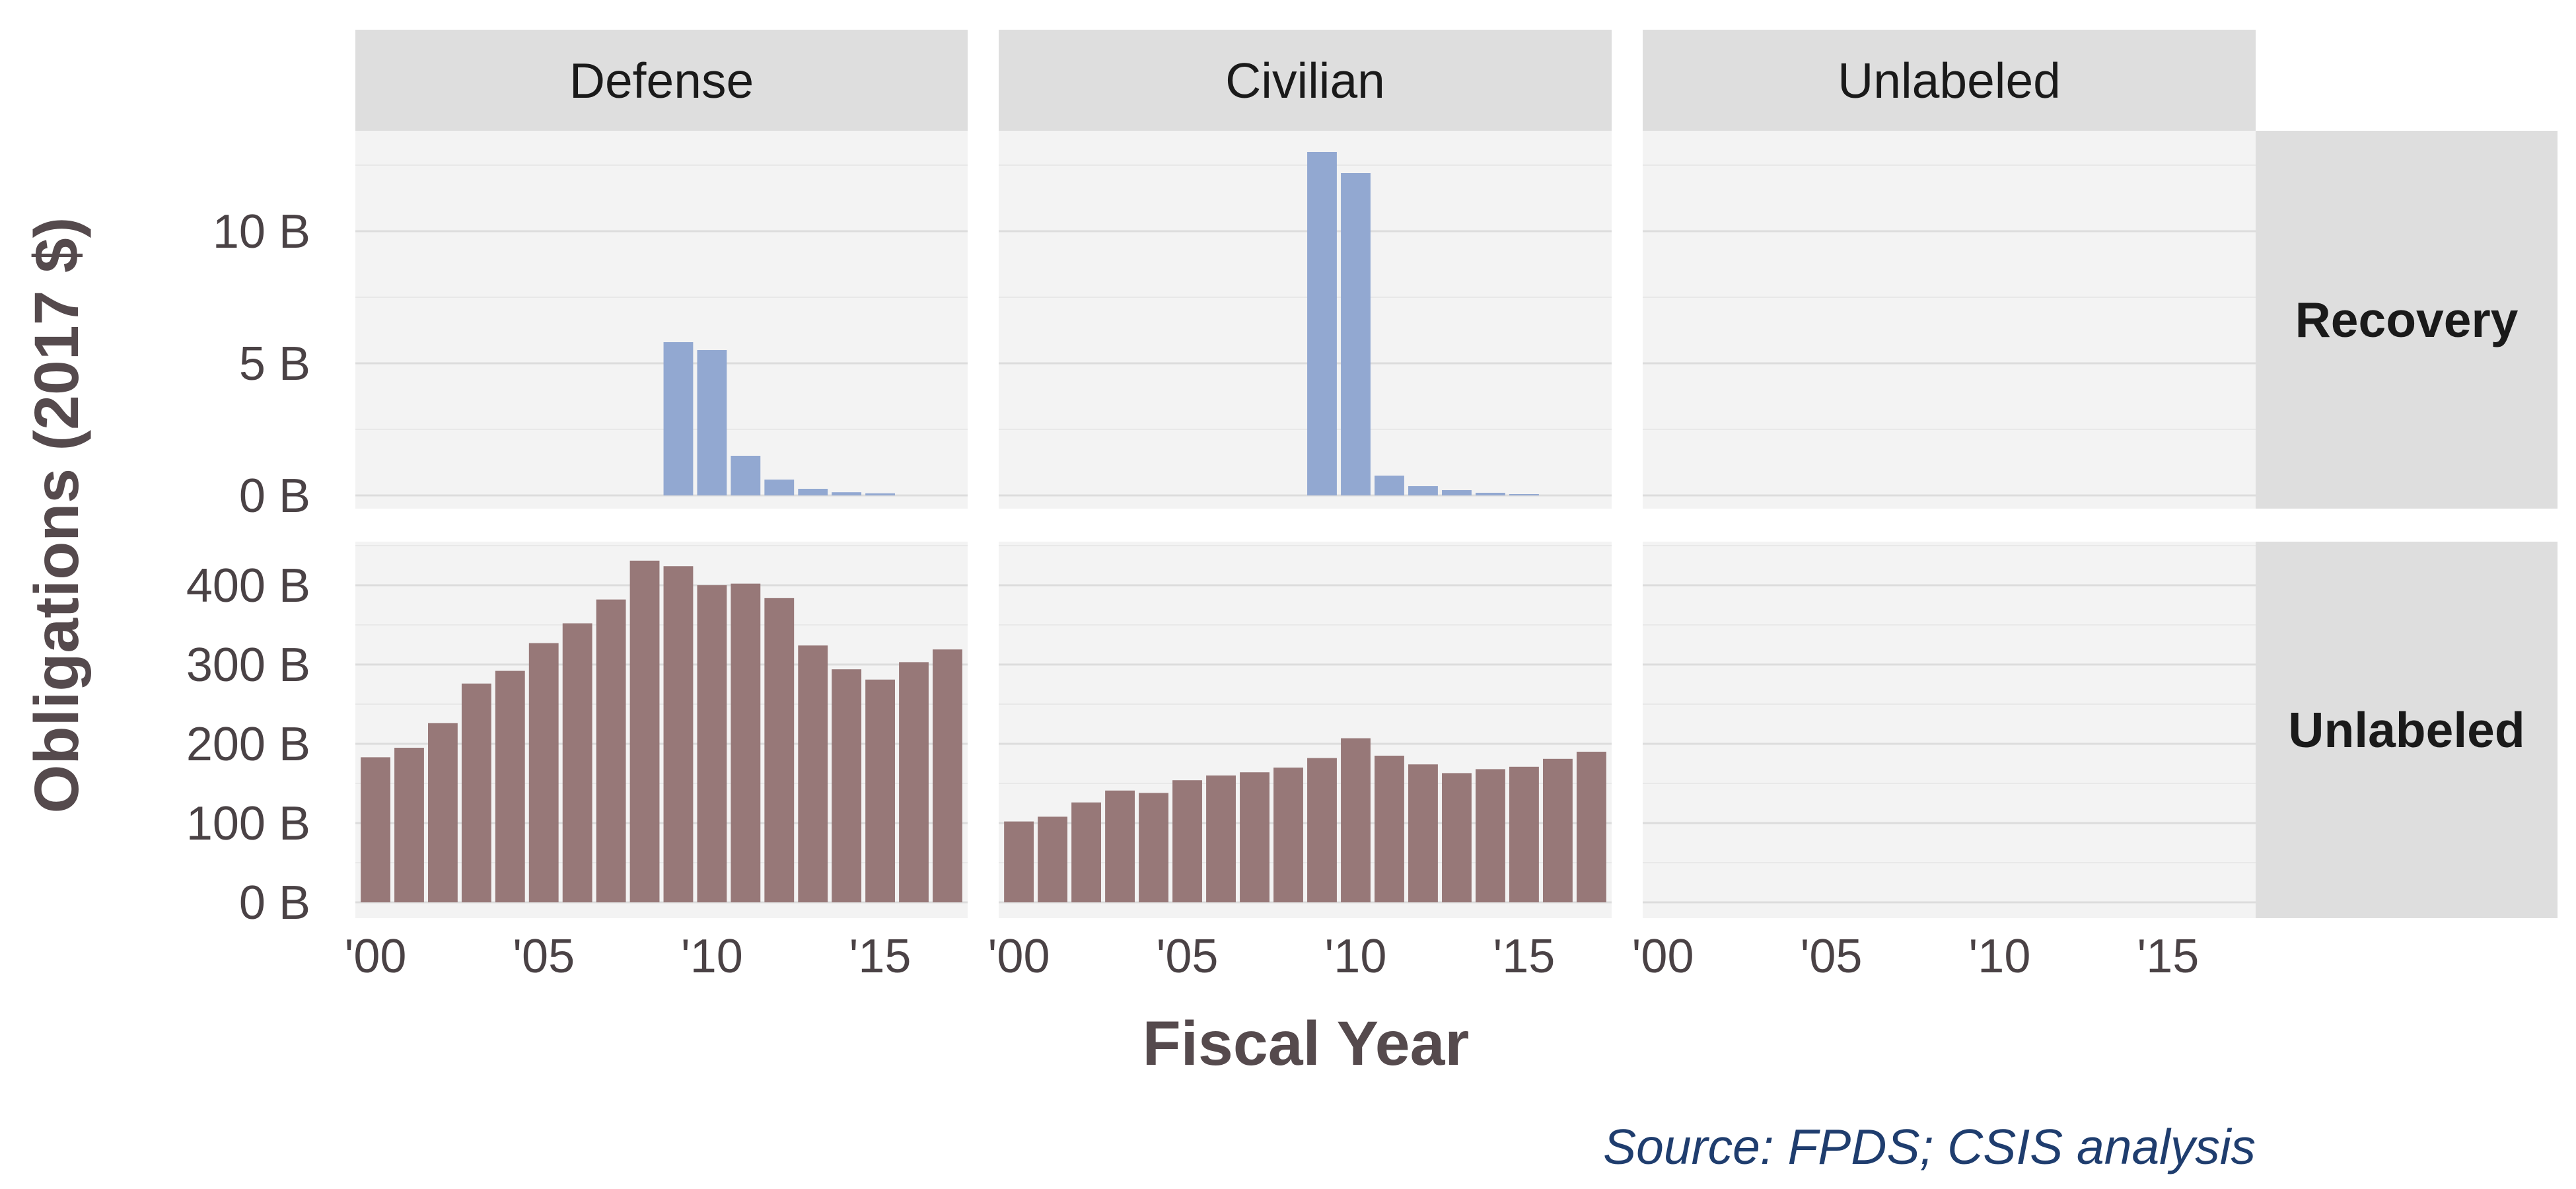 This screenshot has width=2576, height=1189. I want to click on y-tick-label: 400 B, so click(248, 585).